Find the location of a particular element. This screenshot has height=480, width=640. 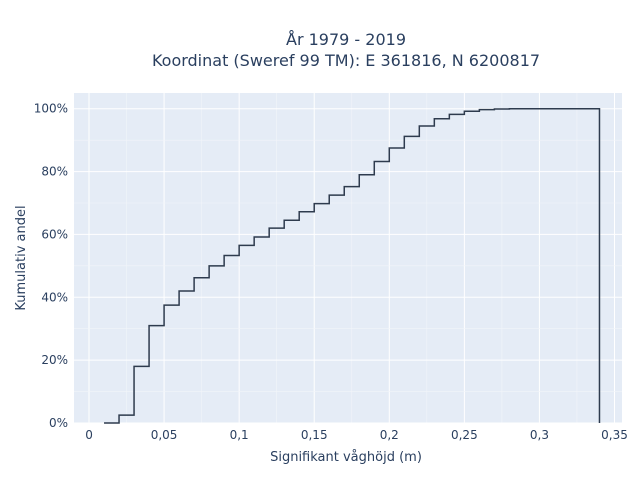

y-tick-label: 20% is located at coordinates (54, 360).